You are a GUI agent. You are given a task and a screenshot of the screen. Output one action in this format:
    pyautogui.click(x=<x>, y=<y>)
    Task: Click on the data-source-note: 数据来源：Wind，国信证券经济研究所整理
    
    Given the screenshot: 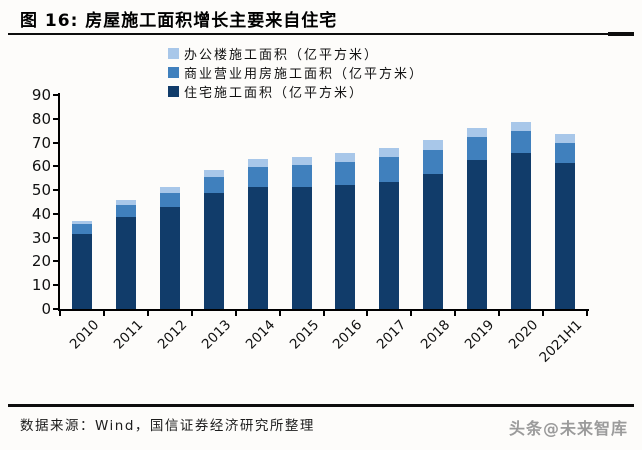 What is the action you would take?
    pyautogui.click(x=167, y=426)
    